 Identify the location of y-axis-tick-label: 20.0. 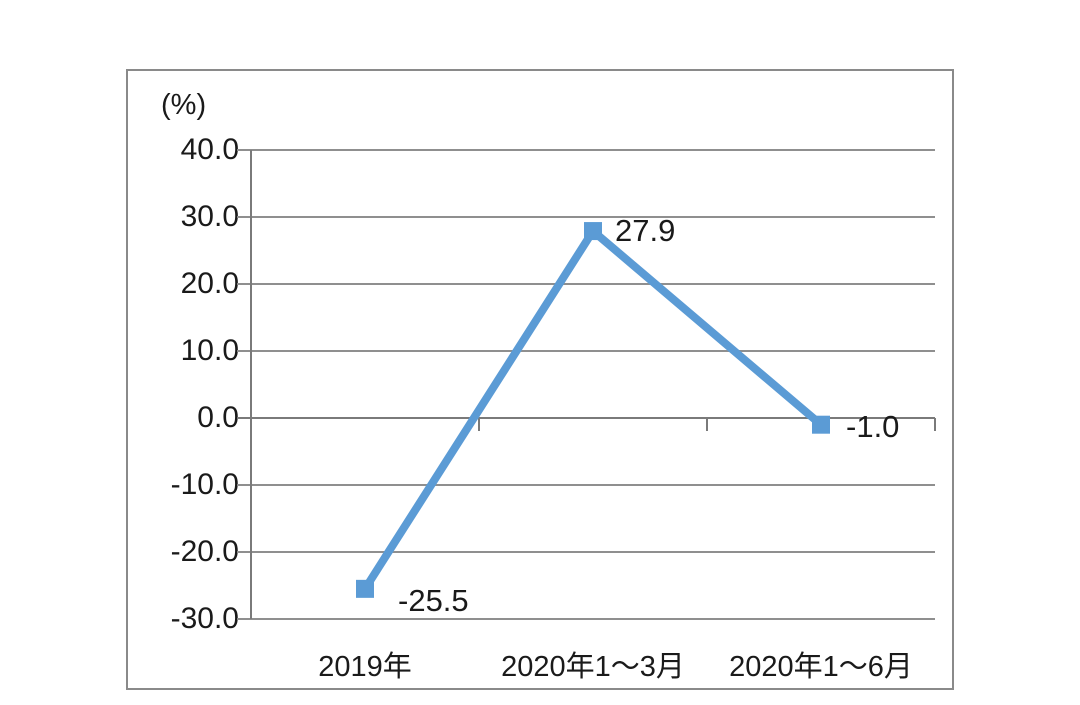
(209, 283).